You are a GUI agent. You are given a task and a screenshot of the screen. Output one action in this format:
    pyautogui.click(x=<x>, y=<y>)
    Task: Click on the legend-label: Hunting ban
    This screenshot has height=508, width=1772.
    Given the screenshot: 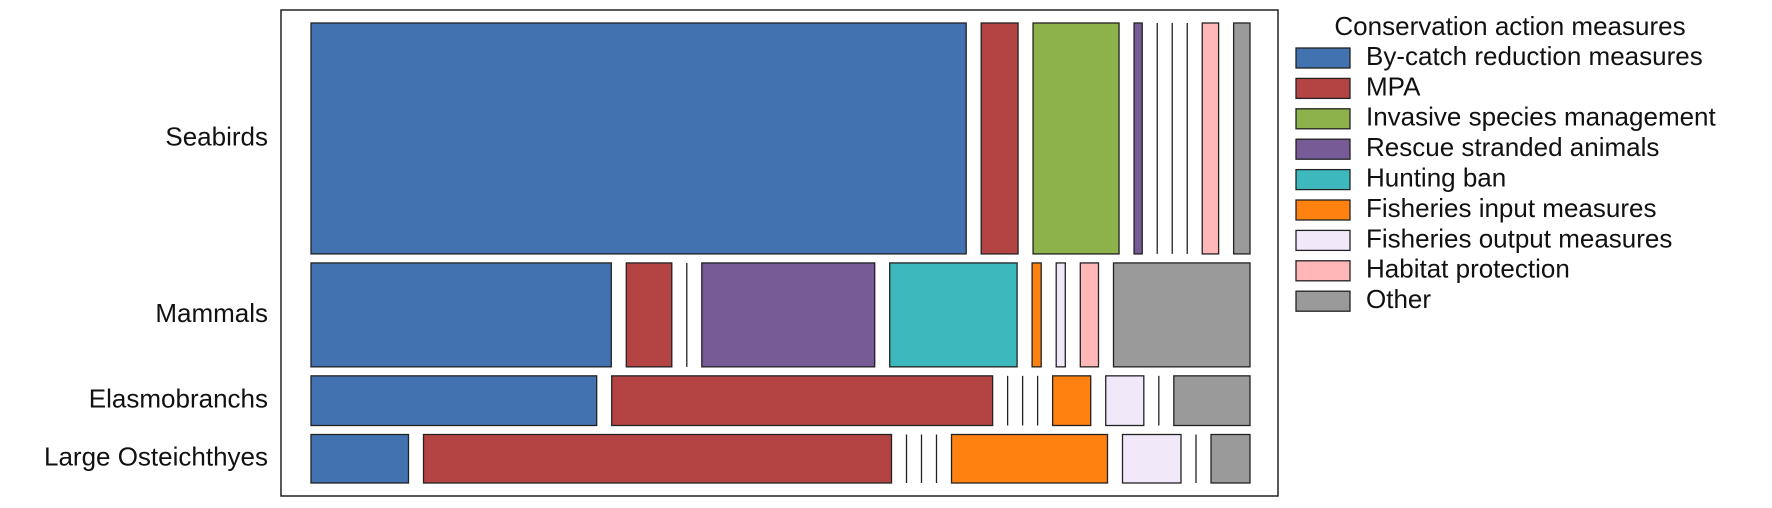 What is the action you would take?
    pyautogui.click(x=1436, y=177)
    